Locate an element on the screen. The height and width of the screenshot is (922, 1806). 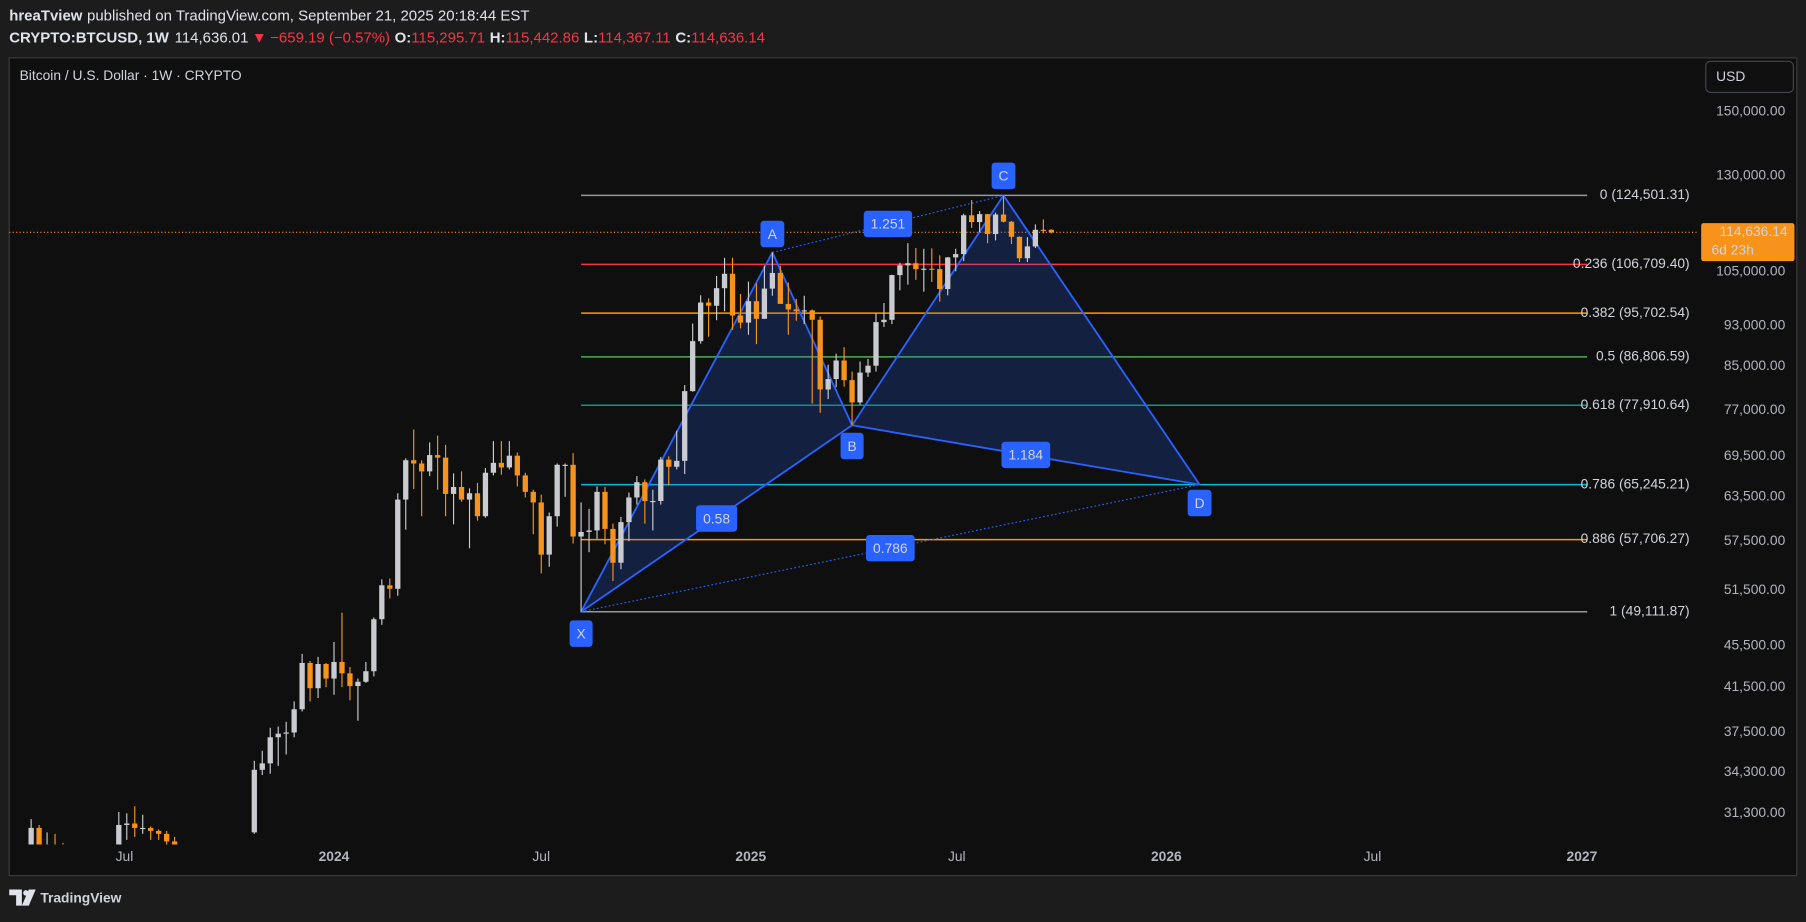
ohlc-value: 114,636.14 is located at coordinates (728, 37).